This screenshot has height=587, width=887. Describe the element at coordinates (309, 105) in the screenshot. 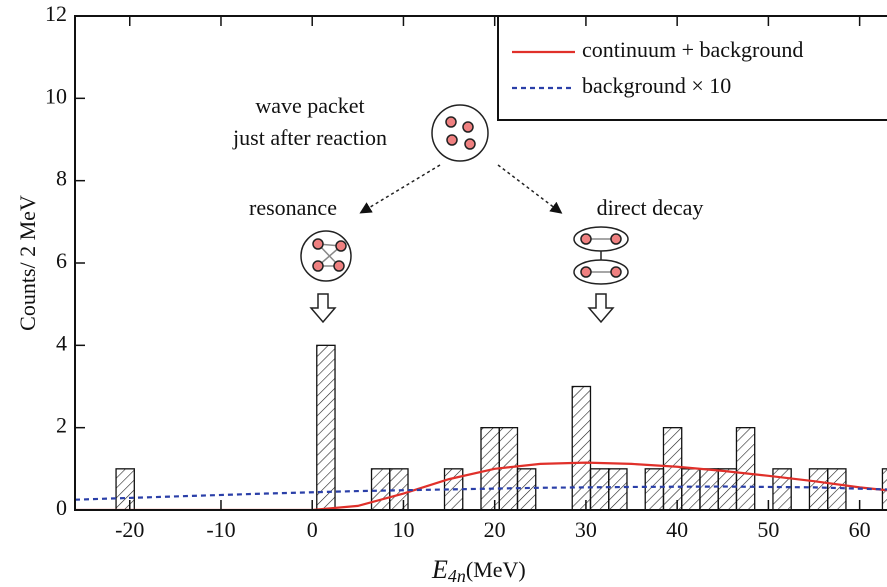

I see `annotation: wave packet` at that location.